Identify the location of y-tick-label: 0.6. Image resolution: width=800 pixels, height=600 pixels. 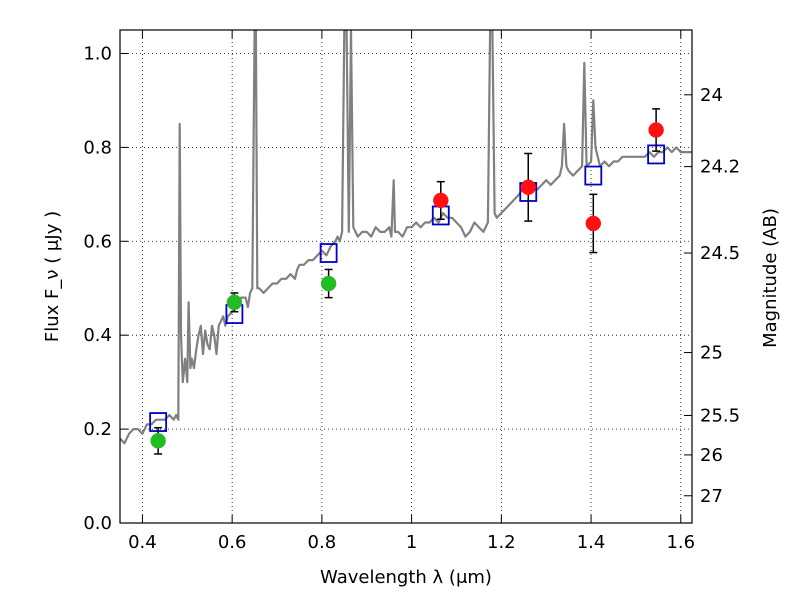
(97, 241).